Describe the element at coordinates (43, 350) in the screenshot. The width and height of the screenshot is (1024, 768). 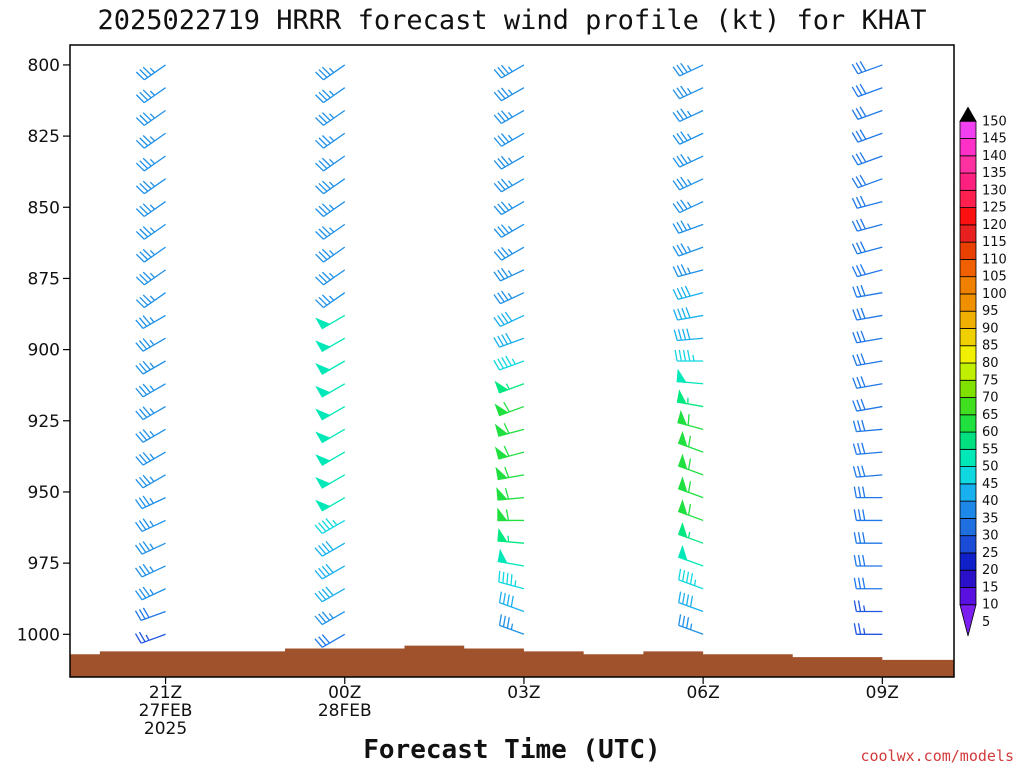
I see `y-axis: 800 825 850 875 900 925 950 975 1000` at that location.